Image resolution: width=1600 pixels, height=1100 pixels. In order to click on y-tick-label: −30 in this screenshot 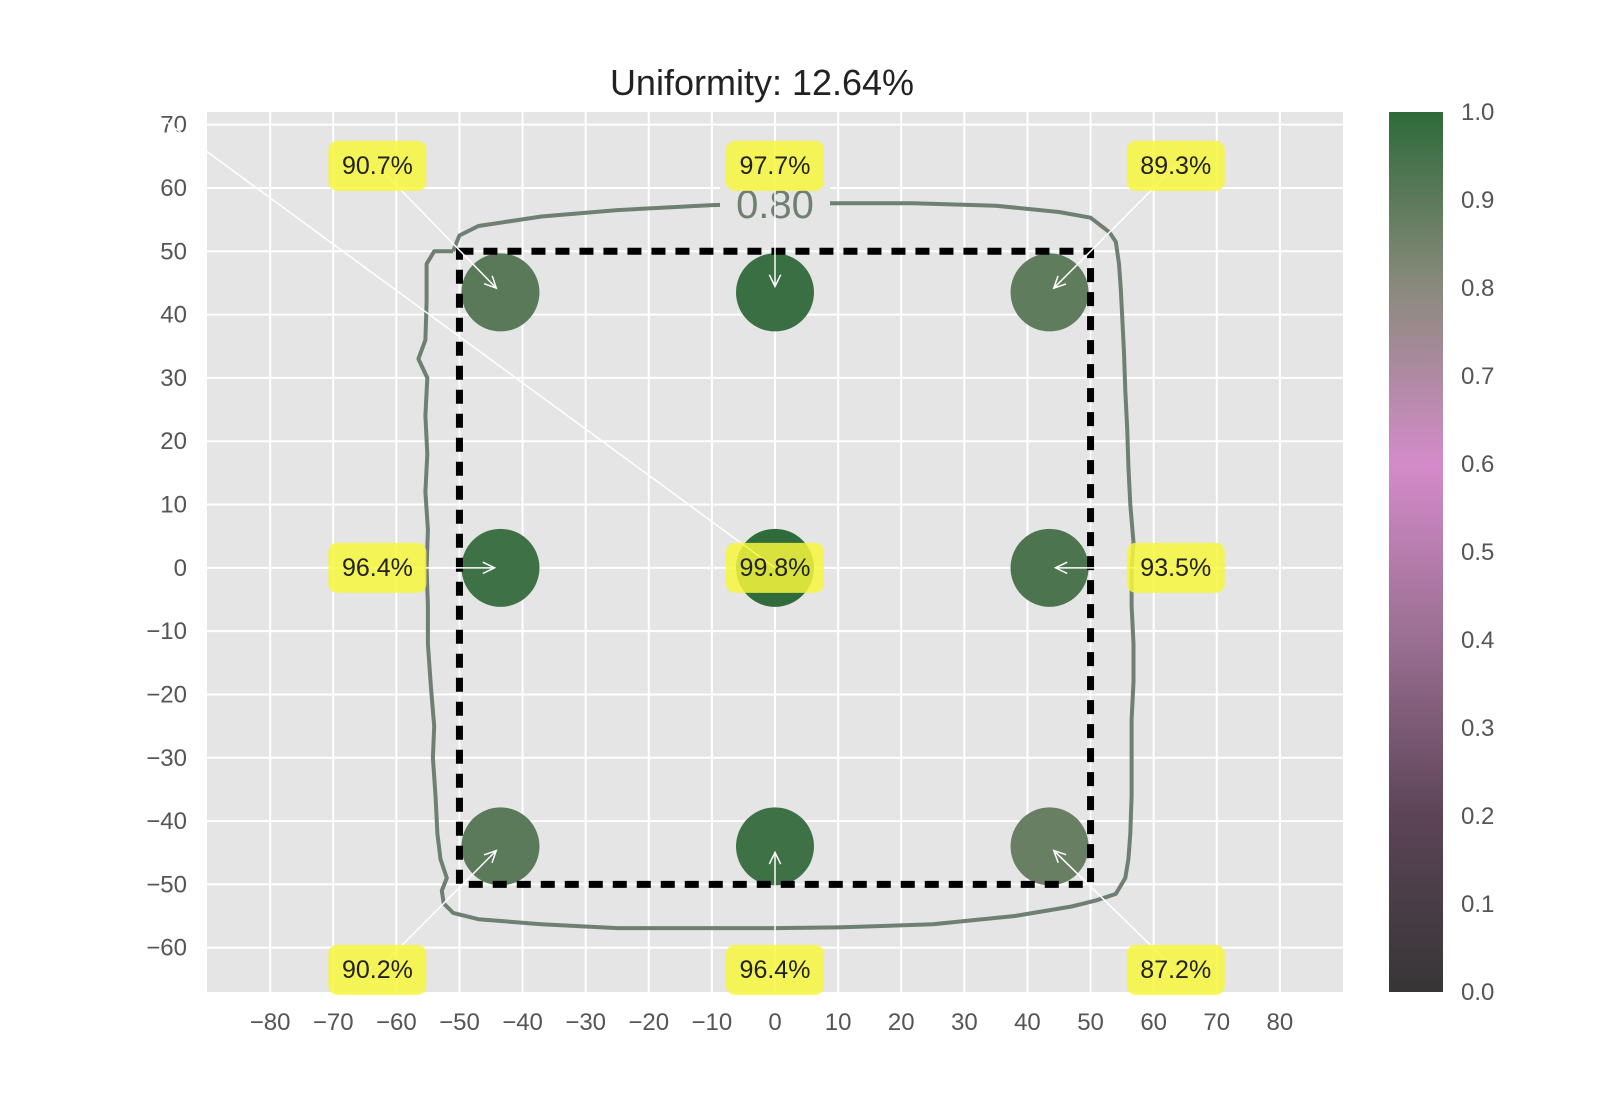, I will do `click(166, 758)`.